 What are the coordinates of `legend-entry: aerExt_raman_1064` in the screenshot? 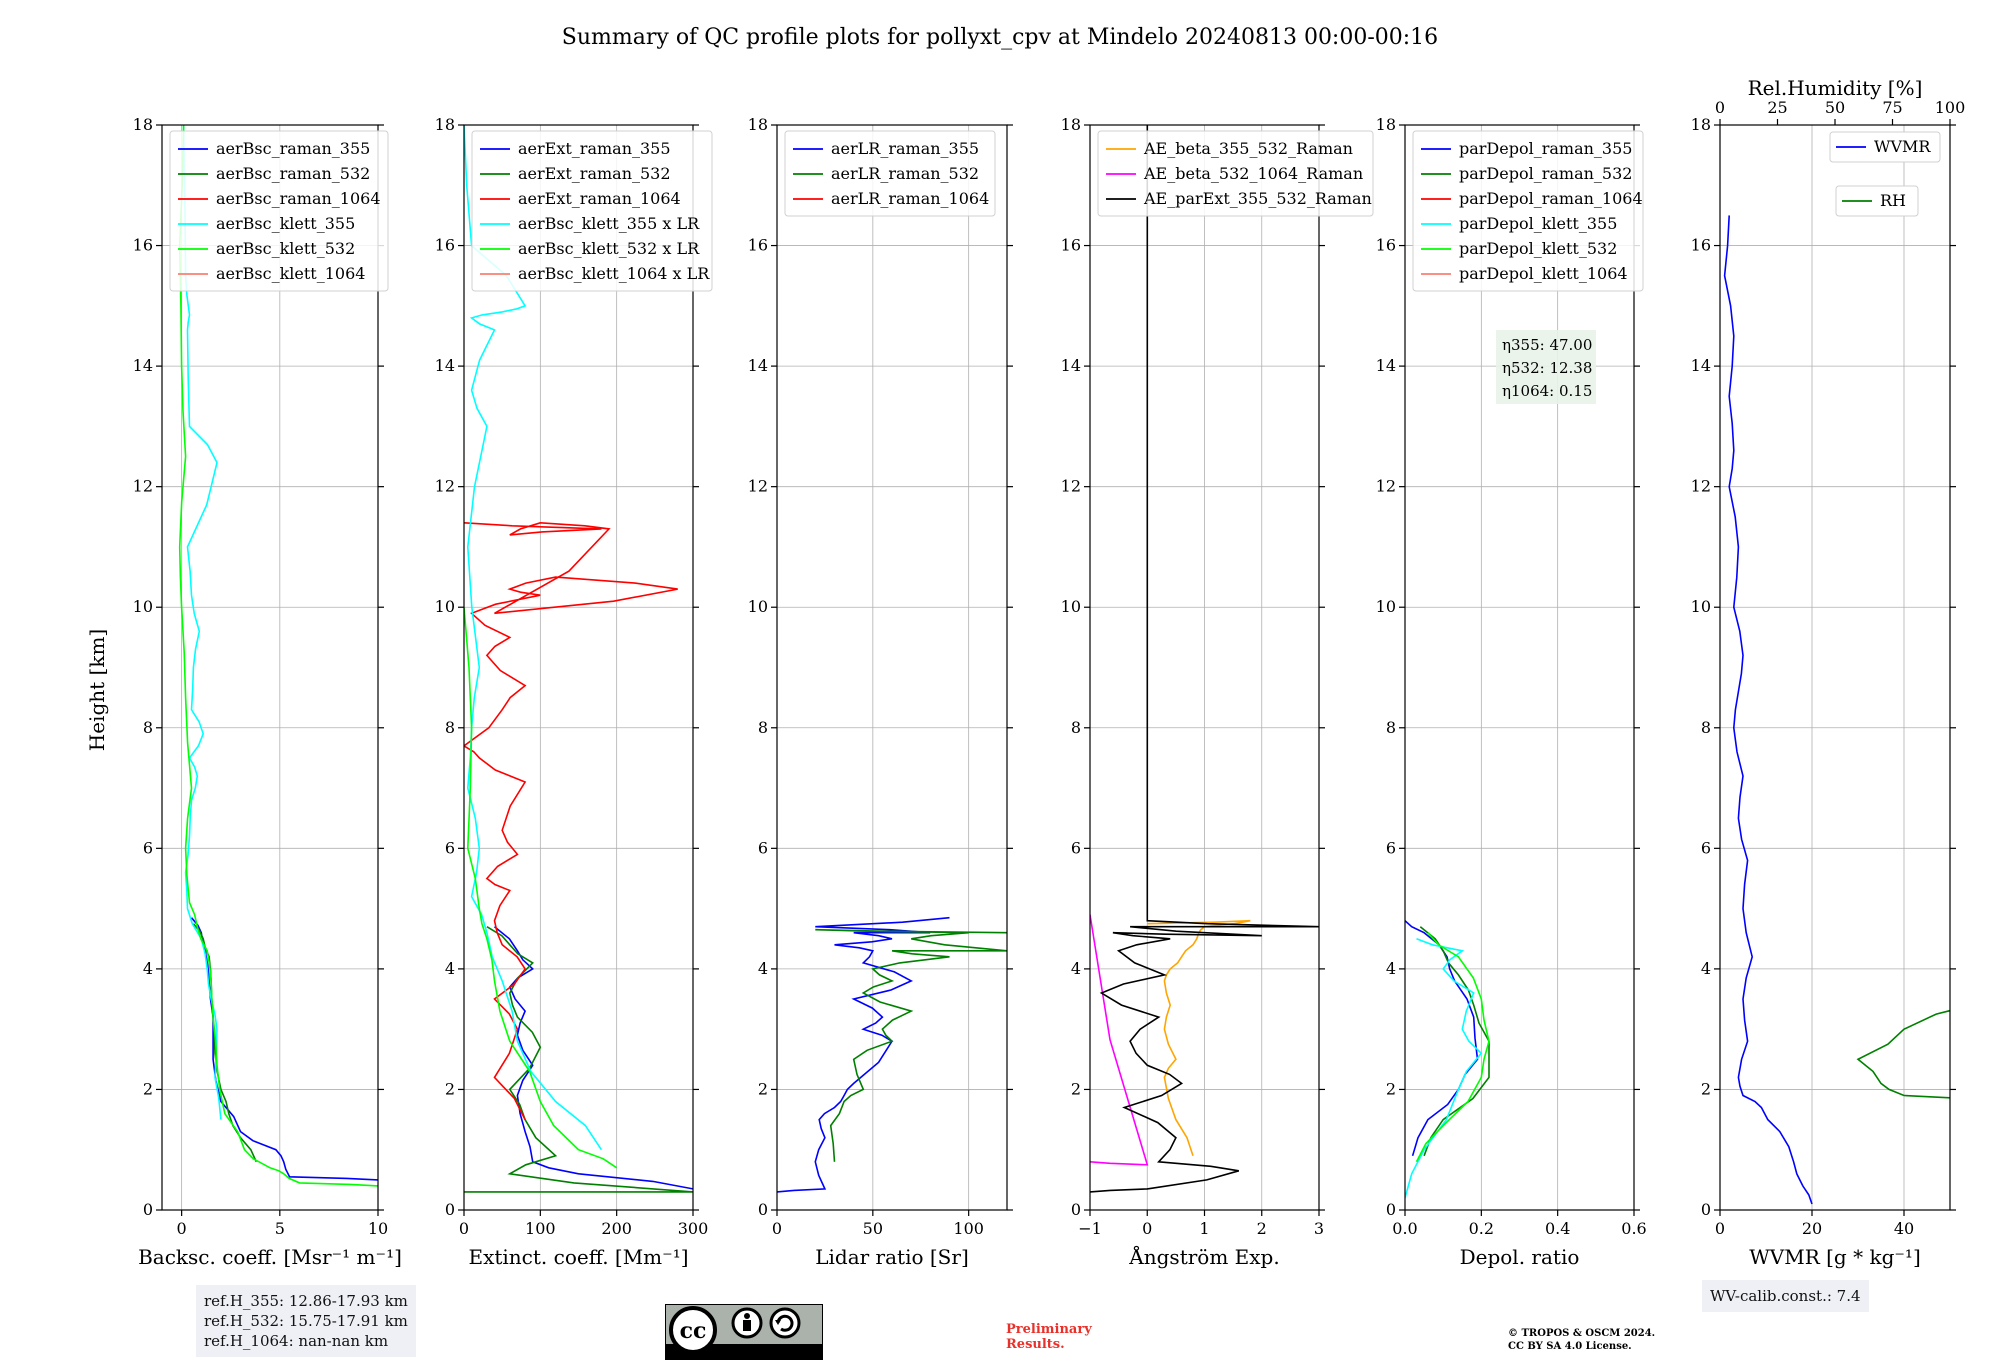 It's located at (599, 198).